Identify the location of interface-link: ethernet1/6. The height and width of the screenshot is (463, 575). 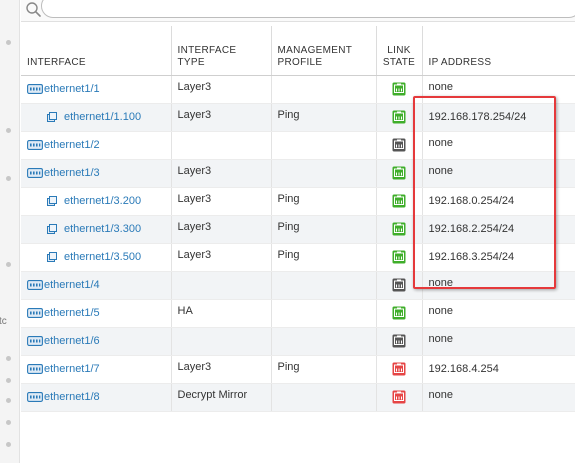
(72, 341).